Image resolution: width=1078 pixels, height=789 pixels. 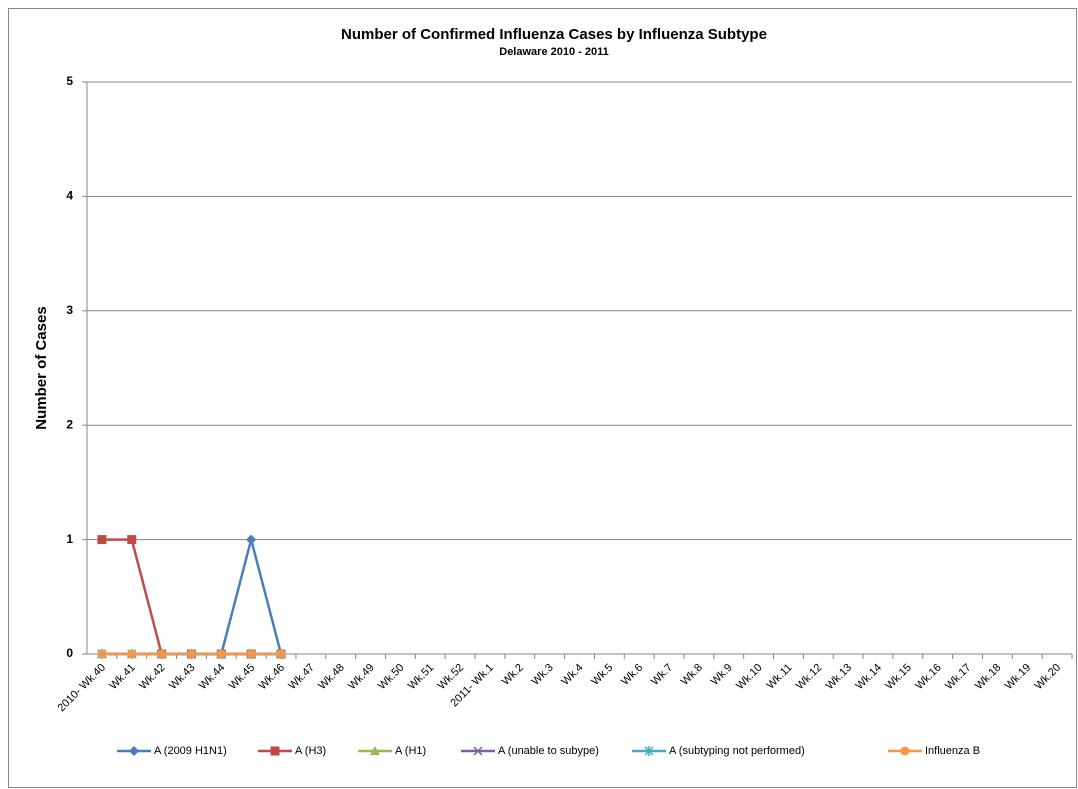 What do you see at coordinates (292, 751) in the screenshot?
I see `legend-item: A (H3)` at bounding box center [292, 751].